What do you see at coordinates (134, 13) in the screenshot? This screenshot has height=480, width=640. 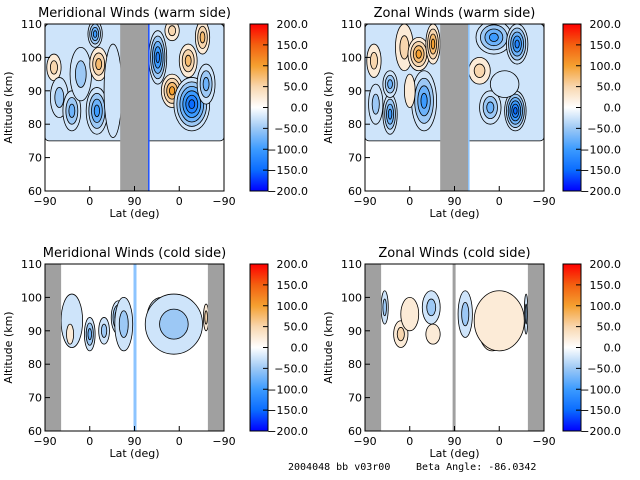 I see `panel-title: Meridional Winds (warm side)` at bounding box center [134, 13].